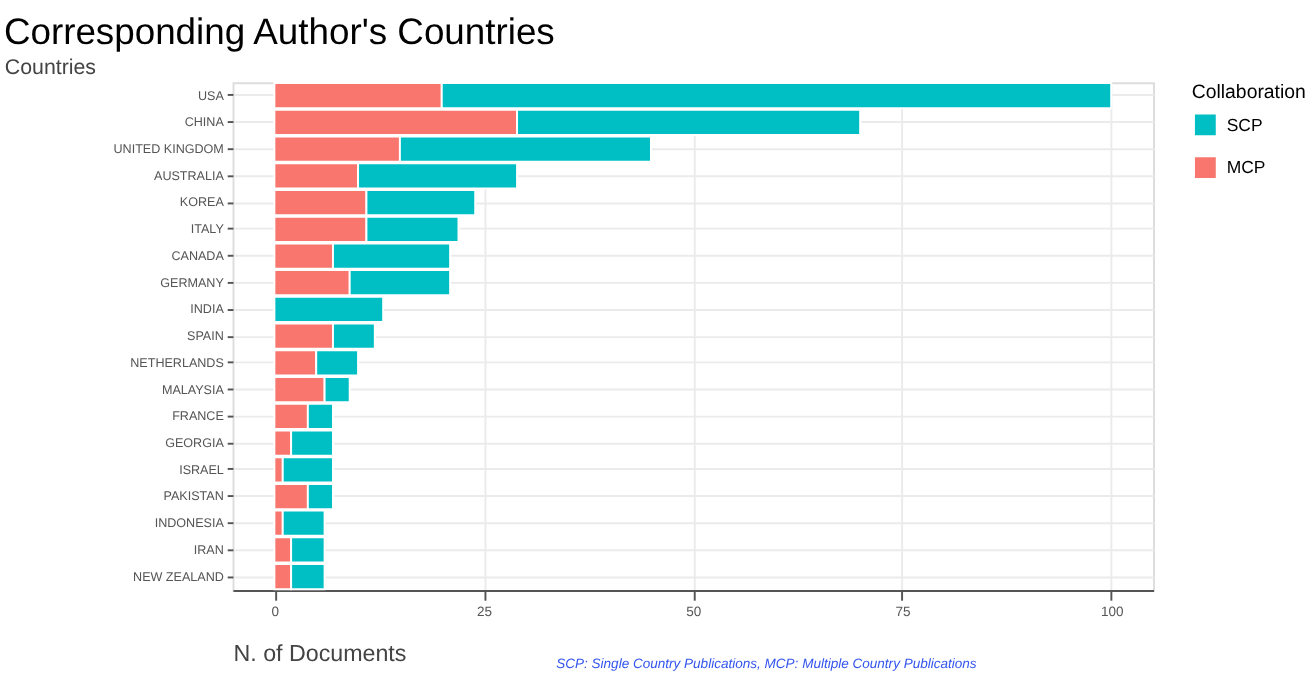 This screenshot has height=698, width=1310. I want to click on y-axis-title: Countries, so click(50, 67).